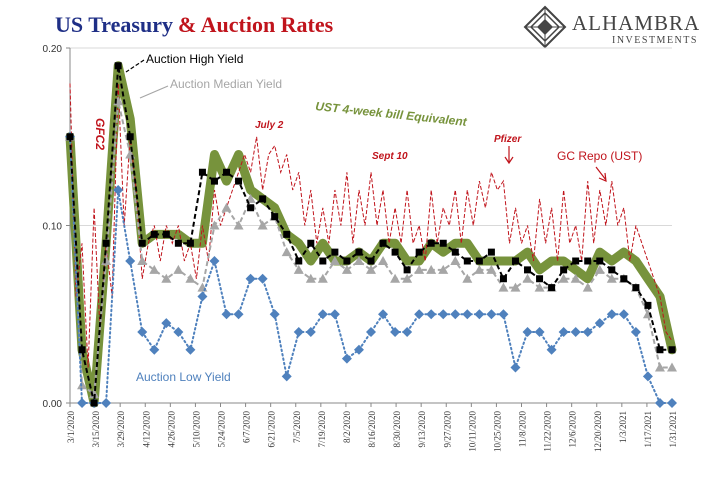 The image size is (705, 486). Describe the element at coordinates (226, 84) in the screenshot. I see `annotation-auction-median-yield: Auction Median Yield` at that location.